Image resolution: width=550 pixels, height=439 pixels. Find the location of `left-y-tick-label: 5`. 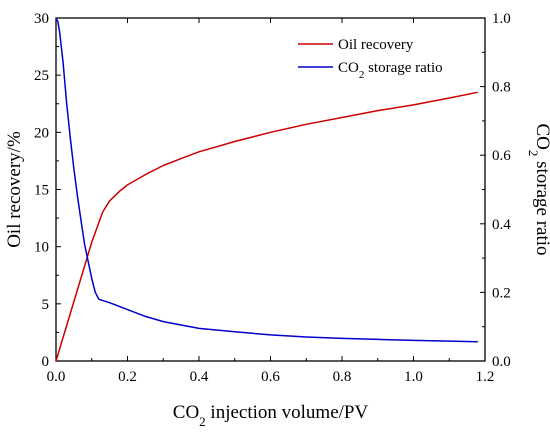

left-y-tick-label: 5 is located at coordinates (46, 305).